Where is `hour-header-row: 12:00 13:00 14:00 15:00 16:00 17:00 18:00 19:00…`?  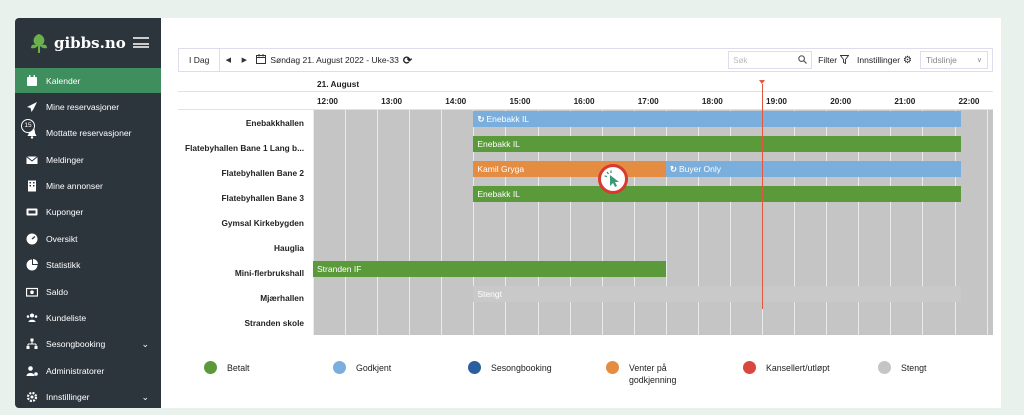
hour-header-row: 12:00 13:00 14:00 15:00 16:00 17:00 18:00 19:00… is located at coordinates (585, 101).